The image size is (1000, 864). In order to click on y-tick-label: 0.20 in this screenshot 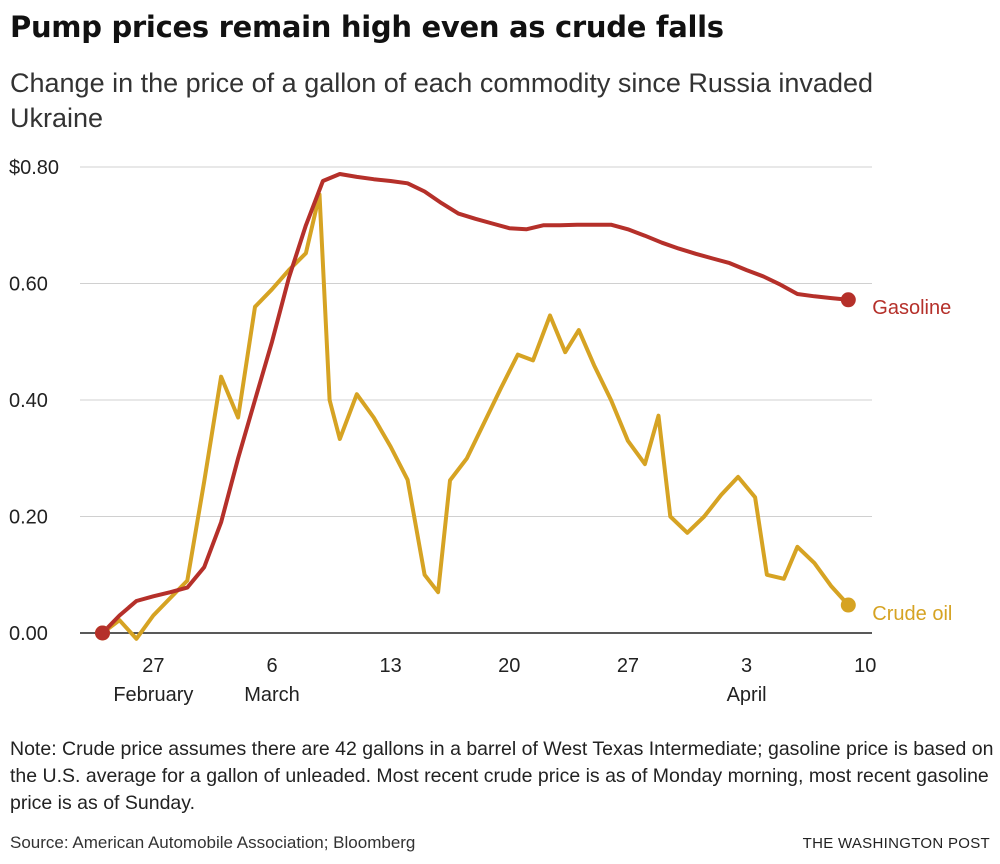, I will do `click(28, 518)`.